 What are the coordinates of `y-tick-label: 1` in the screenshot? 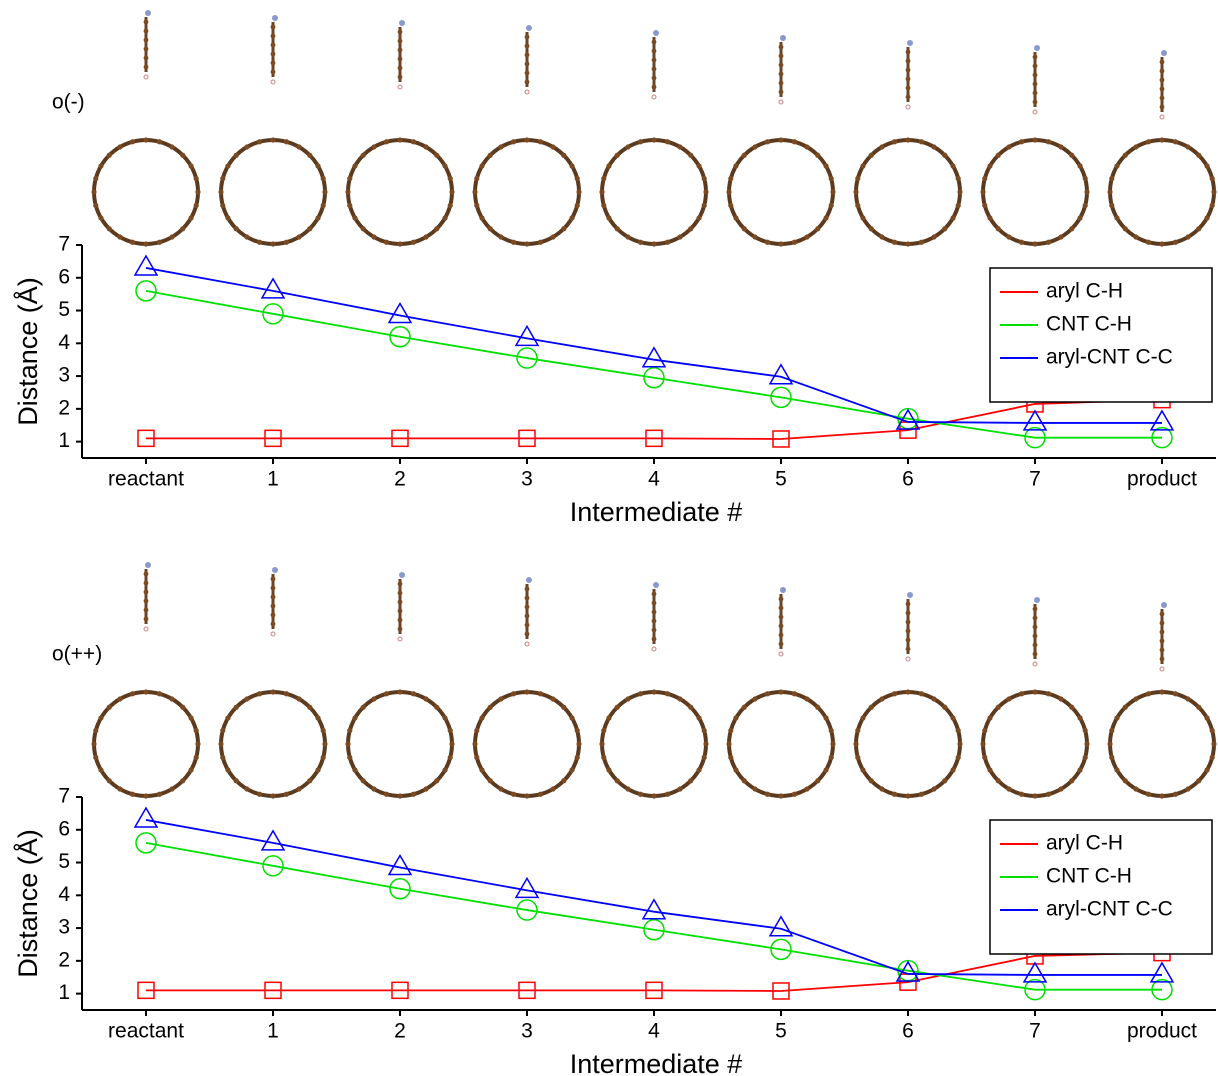 It's located at (64, 440).